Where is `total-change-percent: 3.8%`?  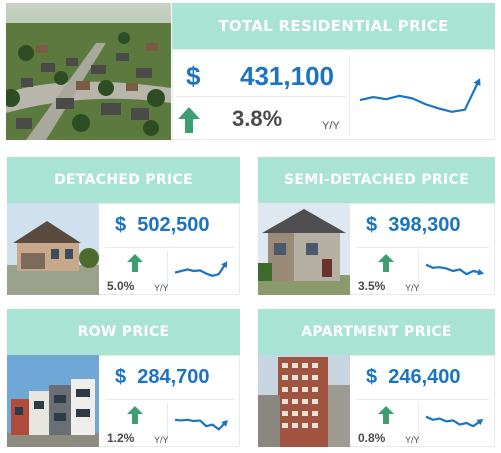
total-change-percent: 3.8% is located at coordinates (257, 118).